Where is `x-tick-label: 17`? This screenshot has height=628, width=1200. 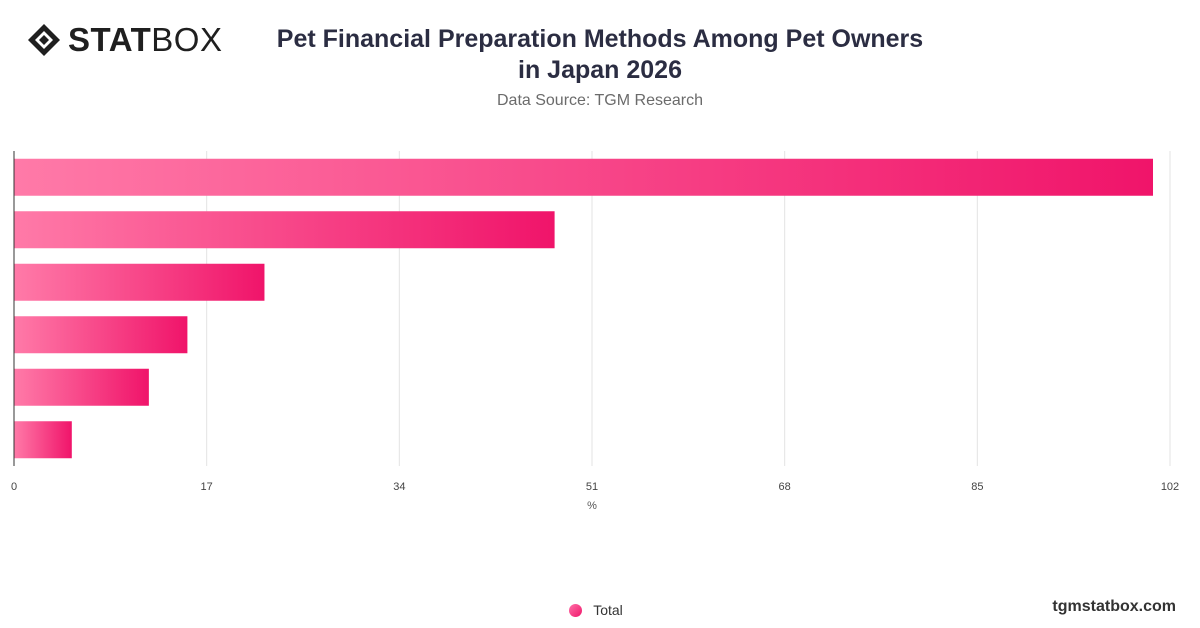
x-tick-label: 17 is located at coordinates (207, 487).